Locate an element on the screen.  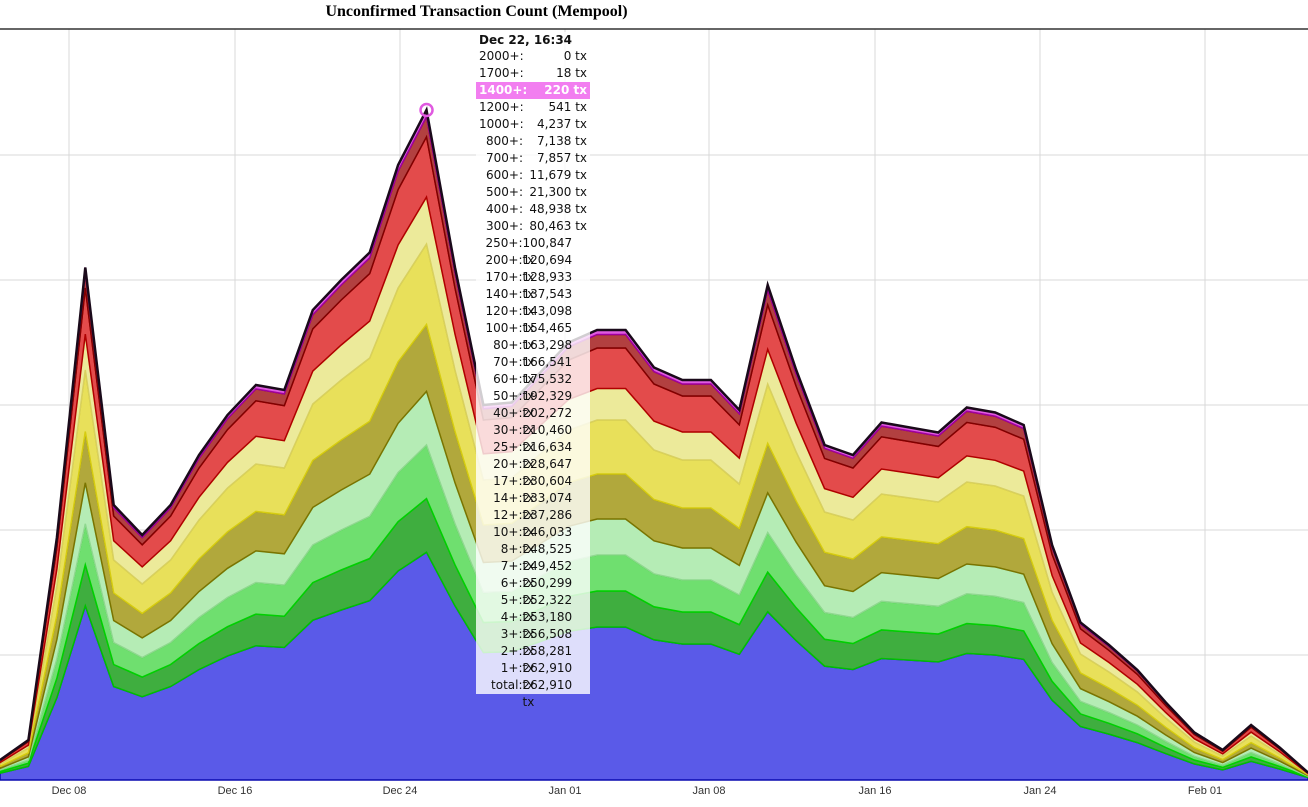
tooltip-row-label: 600+: is located at coordinates (504, 175).